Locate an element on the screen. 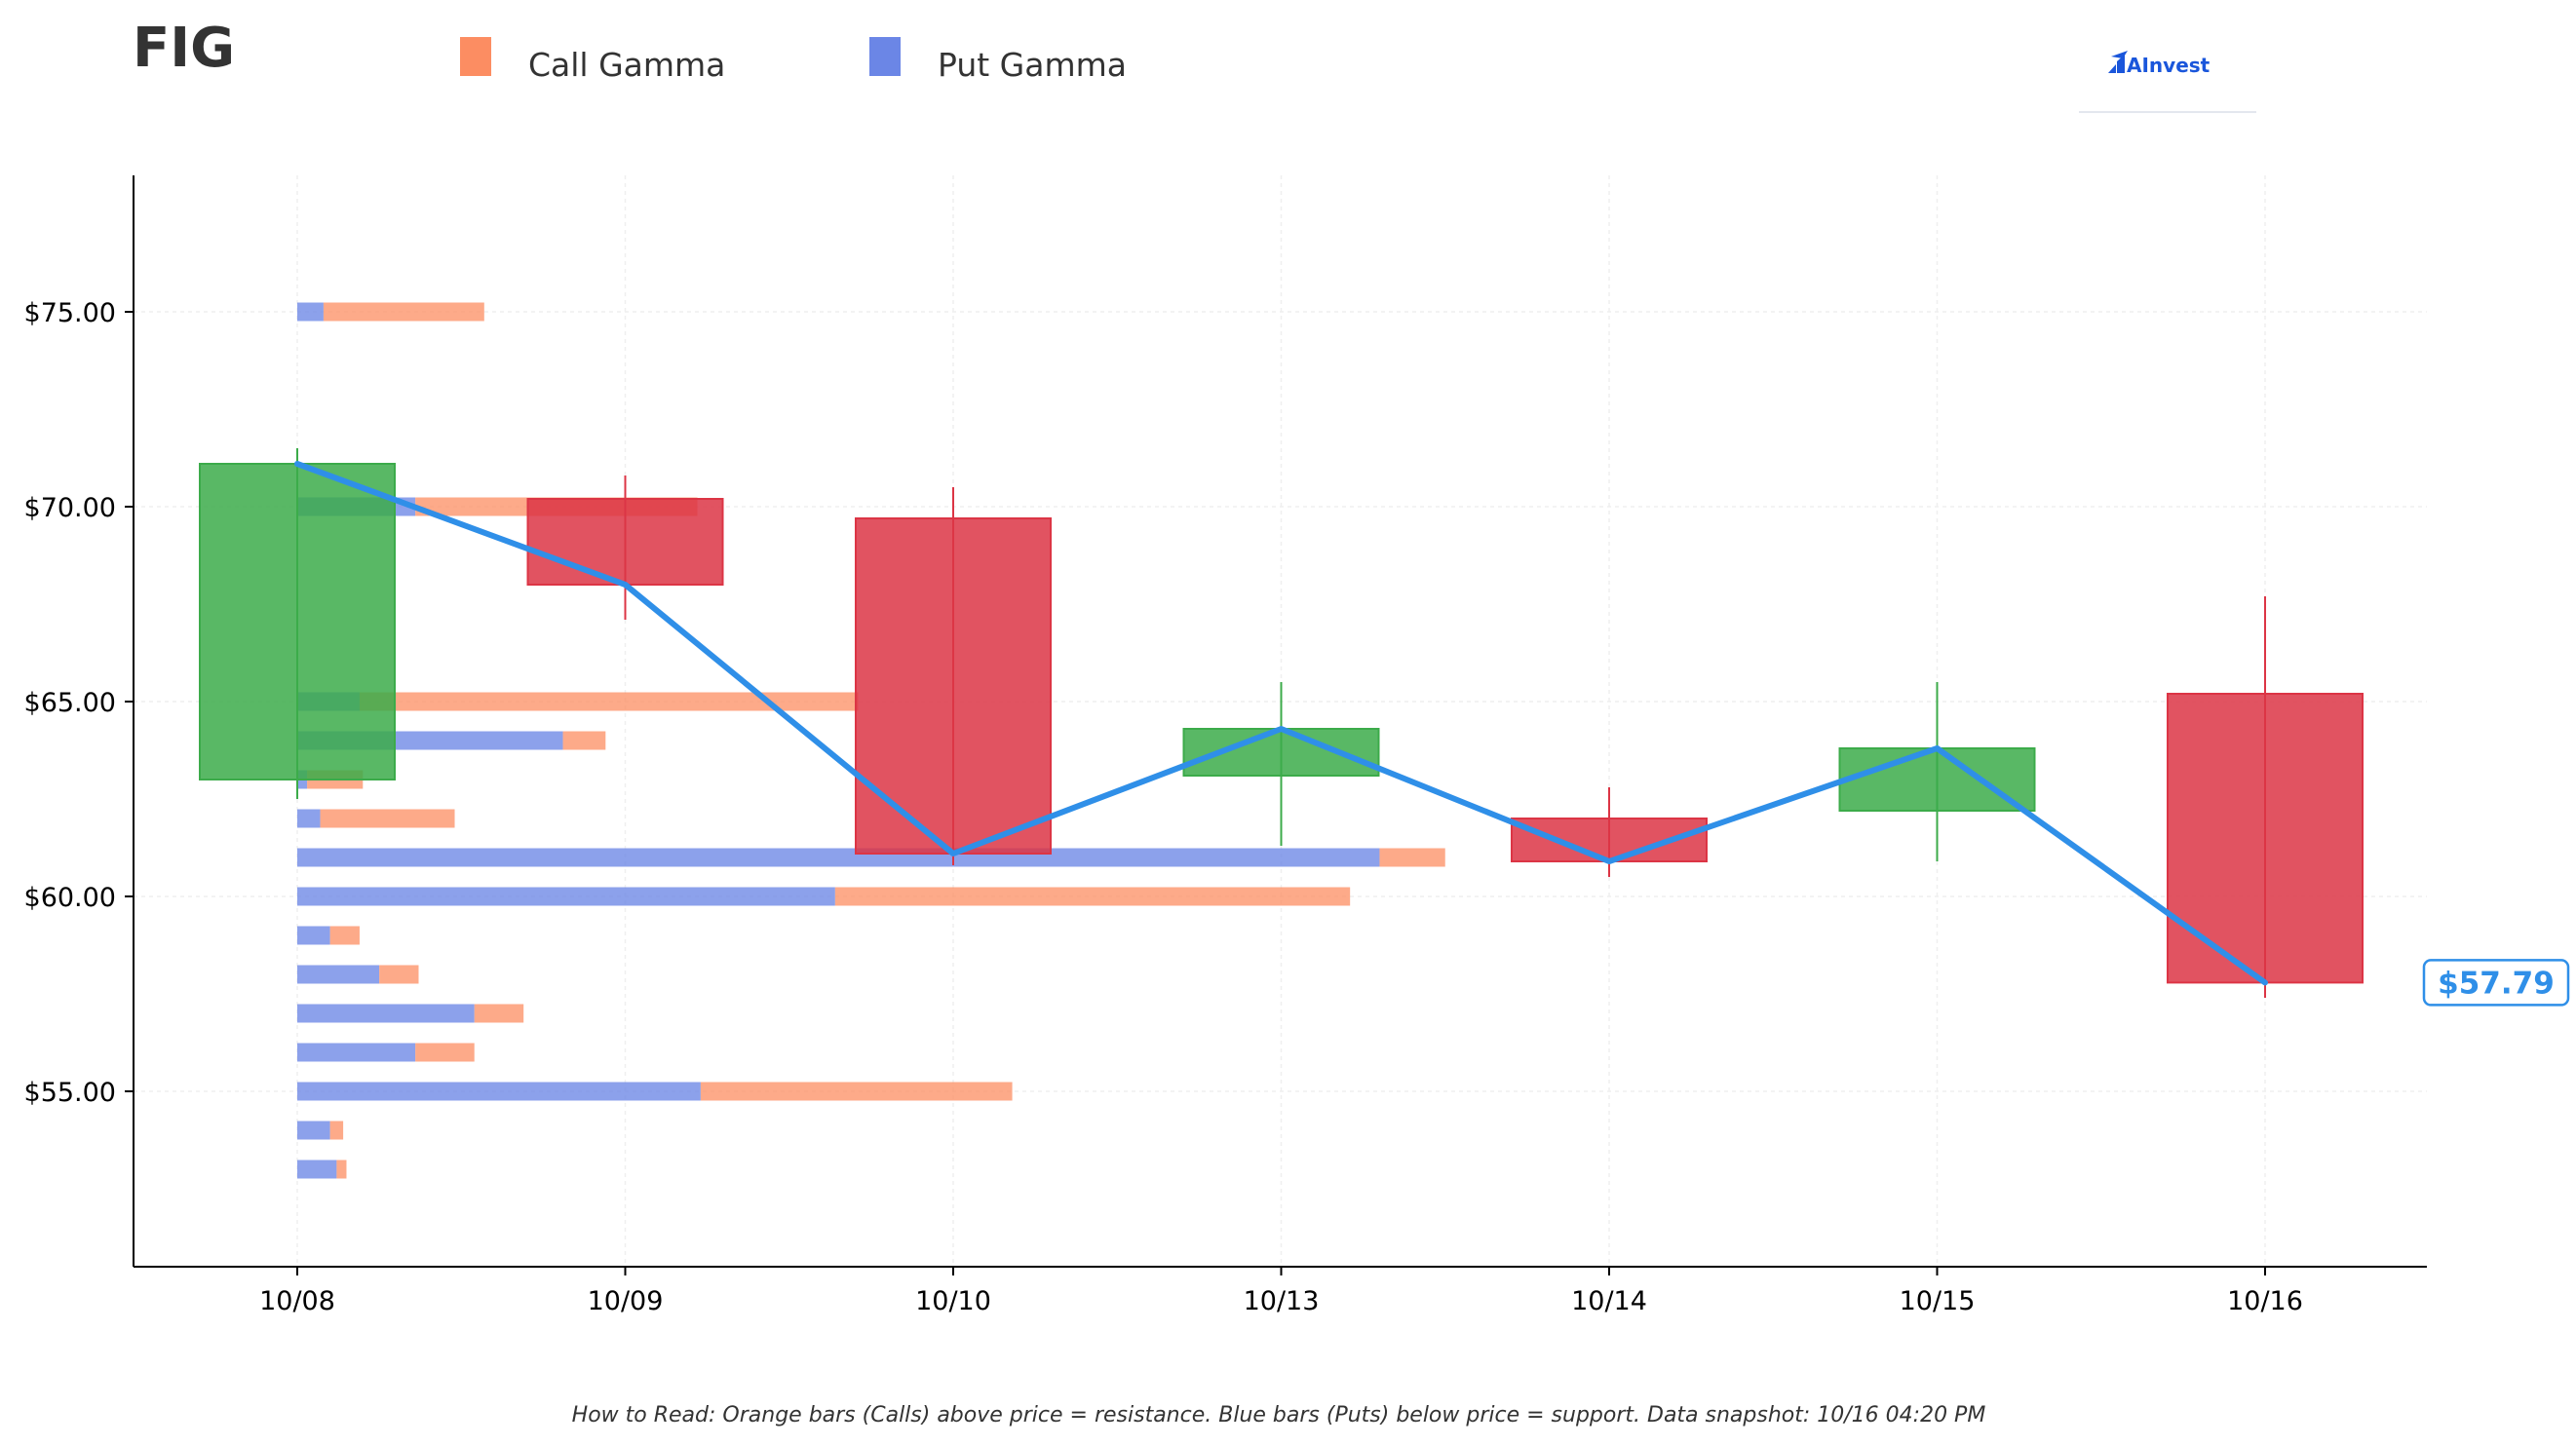 The height and width of the screenshot is (1446, 2576). x-tick-label: 10/16 is located at coordinates (2265, 1301).